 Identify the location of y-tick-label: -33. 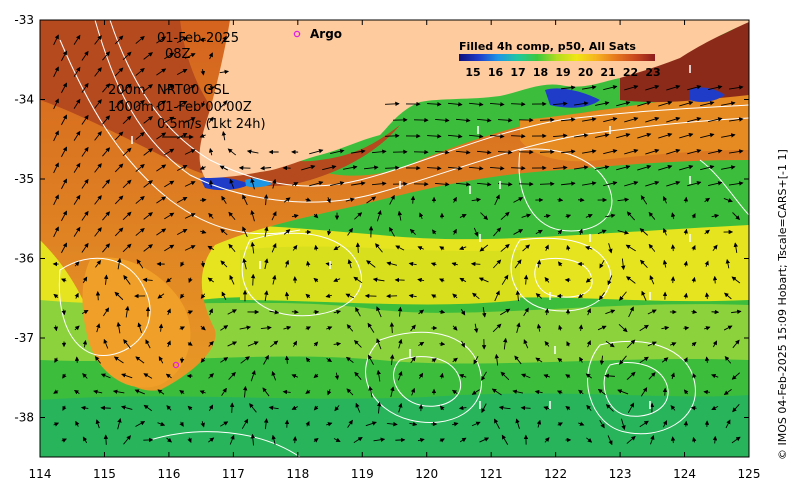
(24, 20).